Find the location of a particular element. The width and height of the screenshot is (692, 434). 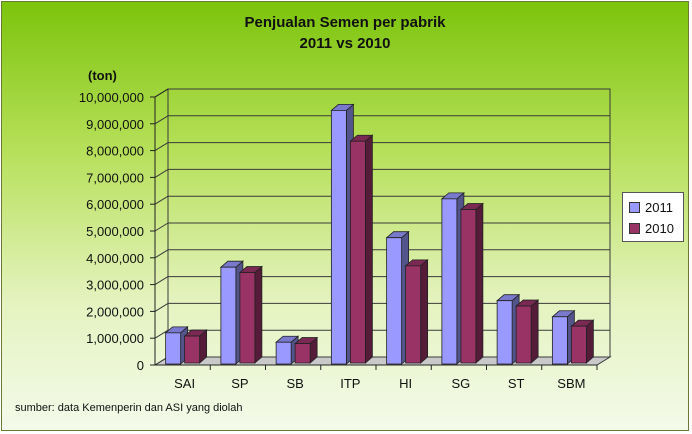

bar-2010-st is located at coordinates (523, 334).